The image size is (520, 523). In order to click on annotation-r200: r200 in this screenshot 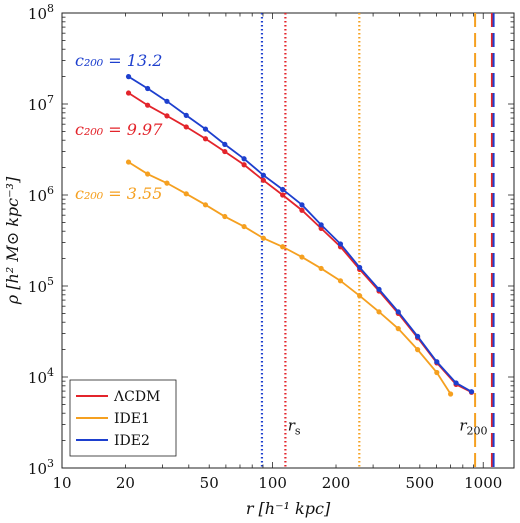, I will do `click(473, 427)`.